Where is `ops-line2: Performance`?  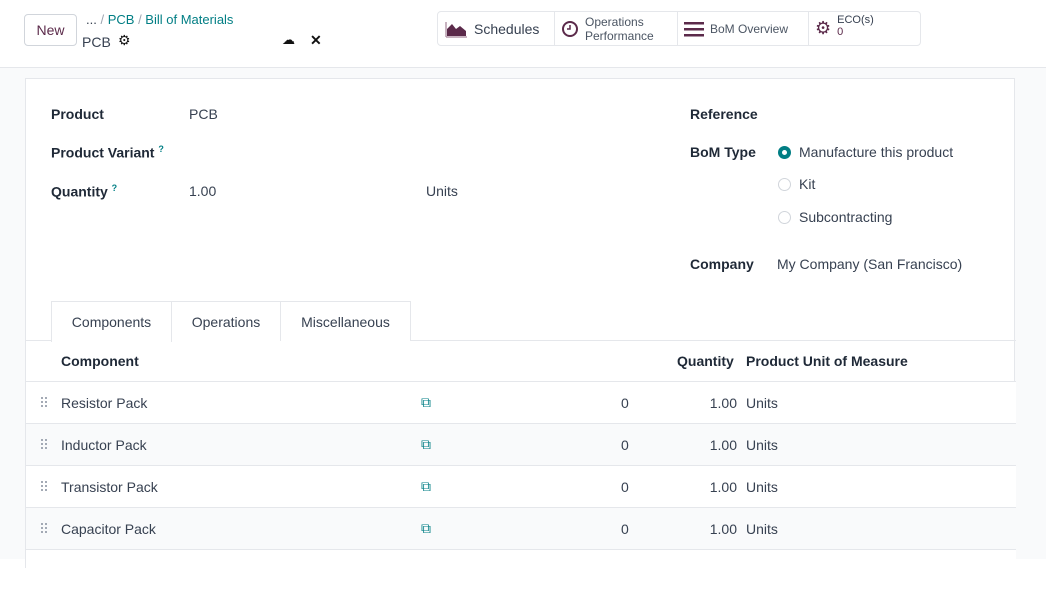
ops-line2: Performance is located at coordinates (619, 35).